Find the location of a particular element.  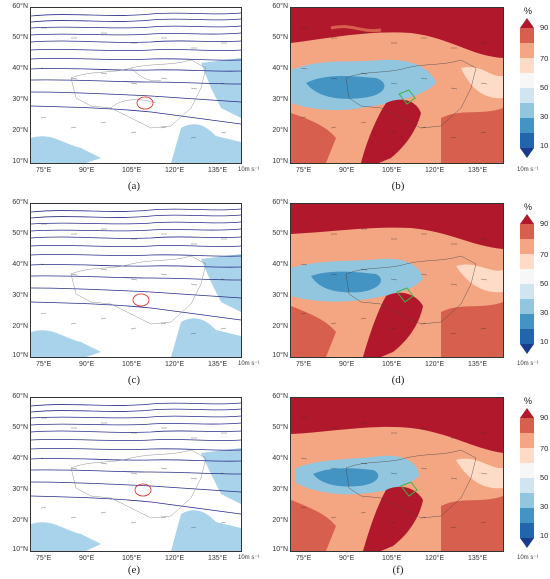

map-e is located at coordinates (136, 474).